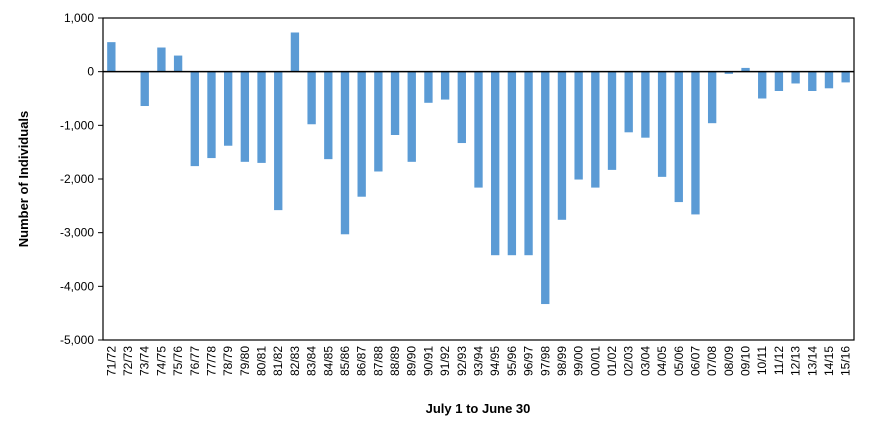  Describe the element at coordinates (79, 18) in the screenshot. I see `y-tick-label: 1,000` at that location.